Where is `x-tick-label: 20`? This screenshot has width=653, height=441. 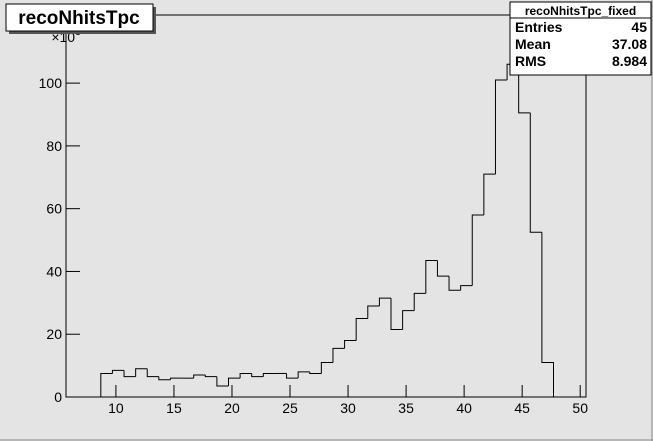 x-tick-label: 20 is located at coordinates (232, 408).